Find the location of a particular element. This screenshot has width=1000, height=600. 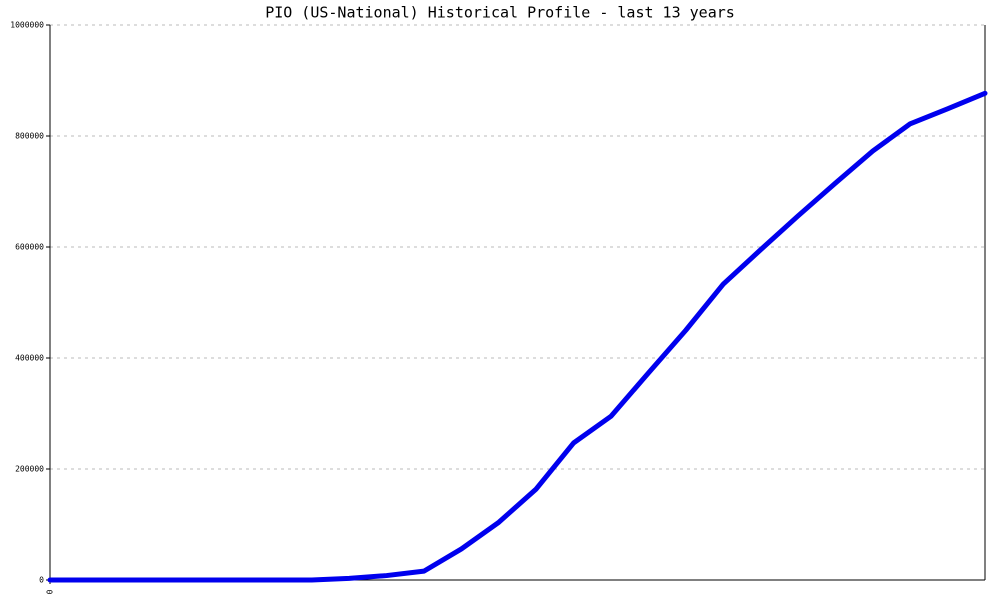

y-tick-label: 800000 is located at coordinates (29, 136).